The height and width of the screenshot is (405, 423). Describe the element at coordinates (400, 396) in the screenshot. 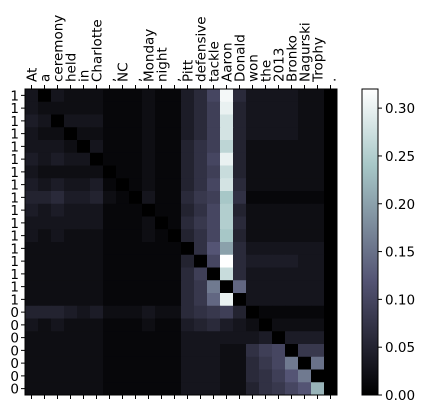

I see `colorbar-tick-label: 0.00` at that location.